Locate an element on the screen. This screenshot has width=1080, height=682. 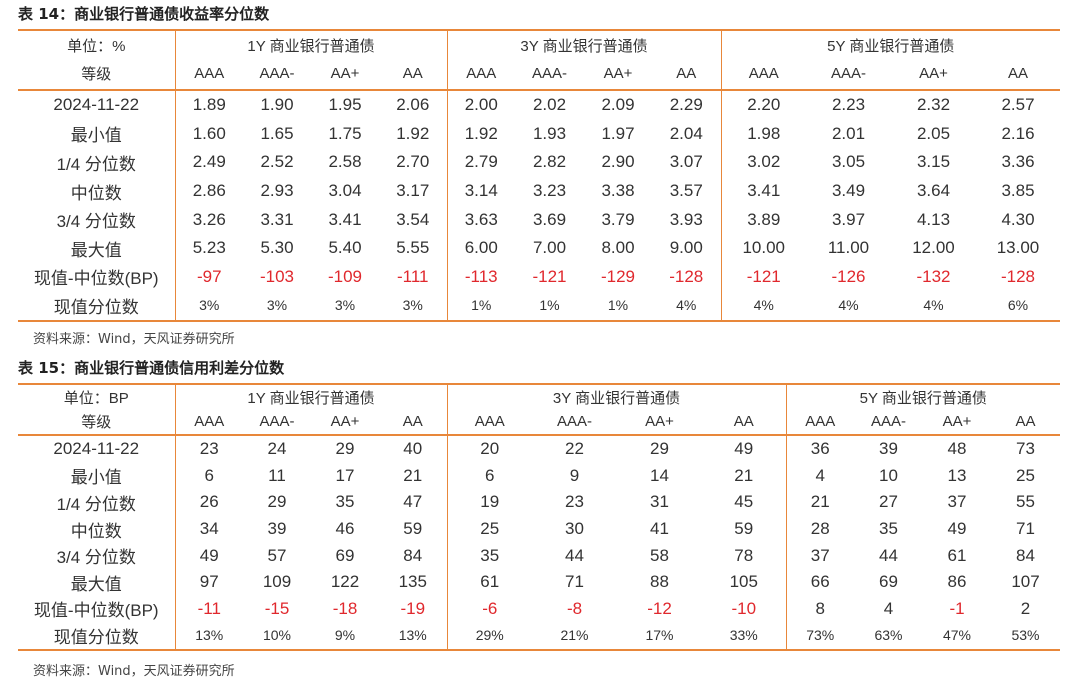
table-cell: 1.89 is located at coordinates (208, 104).